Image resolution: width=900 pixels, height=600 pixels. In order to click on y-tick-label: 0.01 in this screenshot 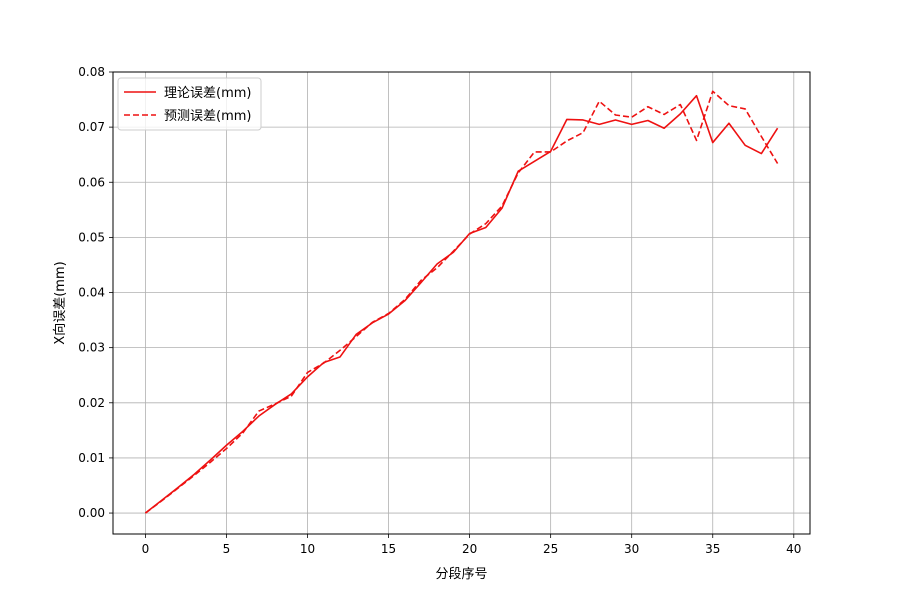, I will do `click(91, 458)`.